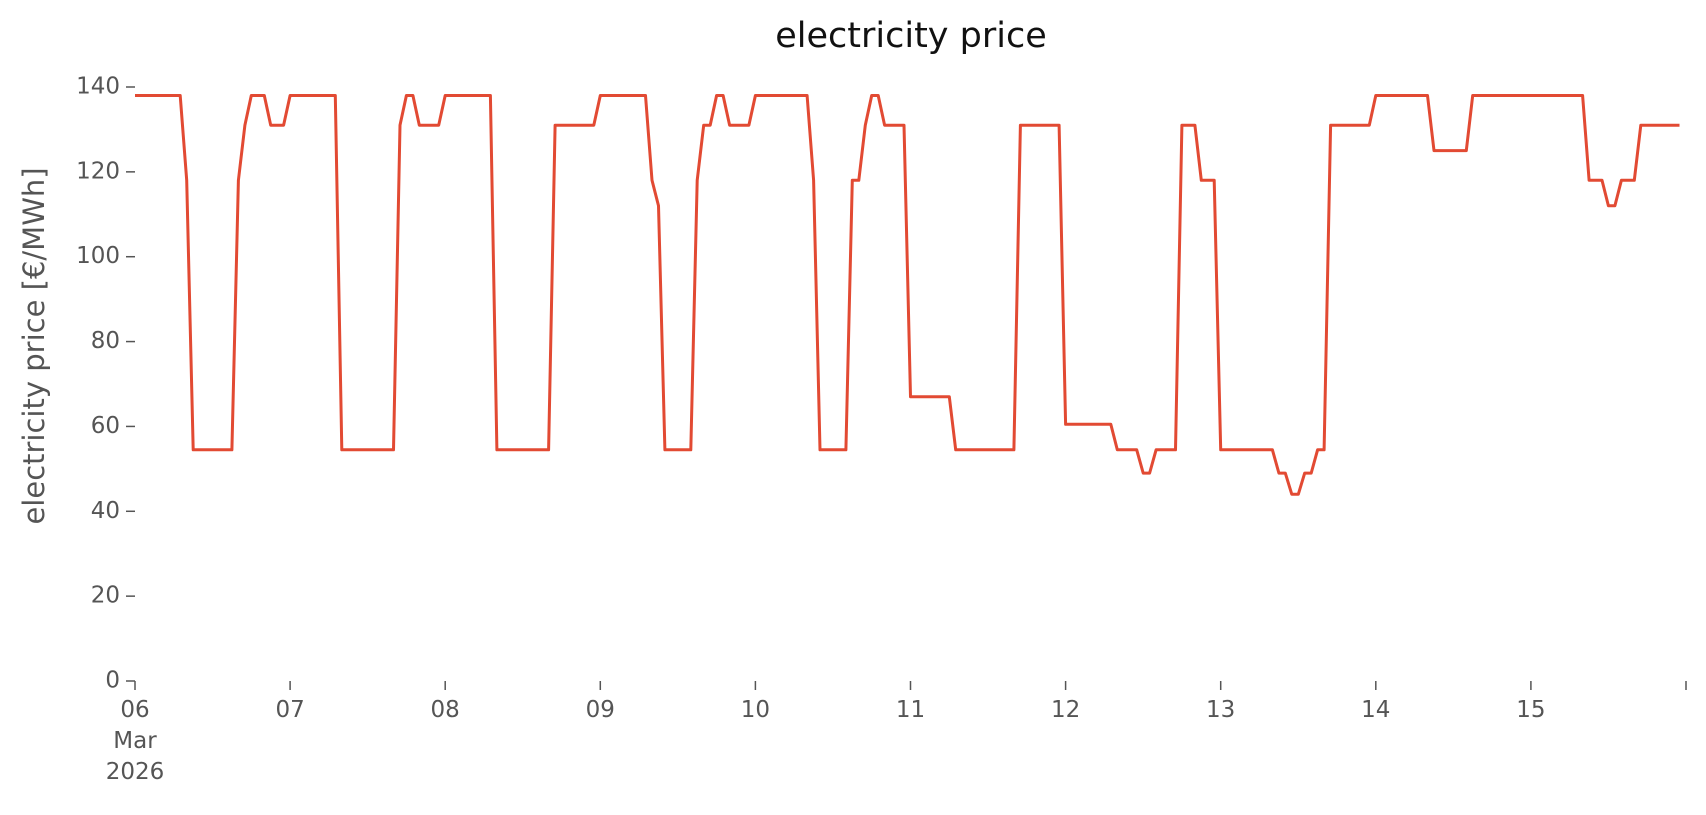 This screenshot has width=1706, height=815. What do you see at coordinates (1376, 710) in the screenshot?
I see `x-tick-label: 14` at bounding box center [1376, 710].